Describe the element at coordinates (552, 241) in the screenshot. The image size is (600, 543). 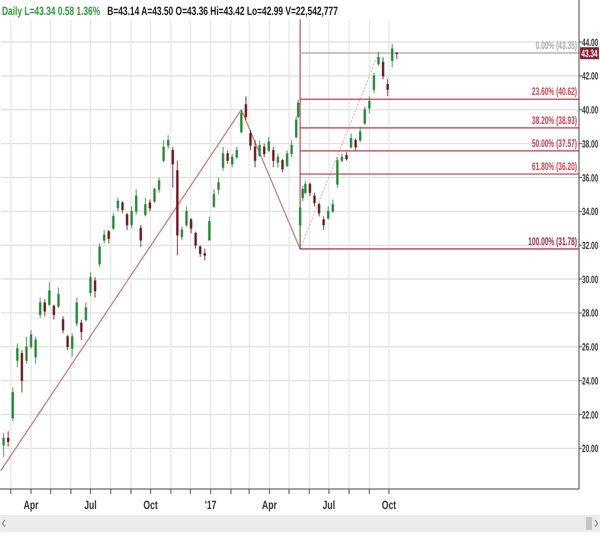
I see `series-label: 100.00% (31.78)` at that location.